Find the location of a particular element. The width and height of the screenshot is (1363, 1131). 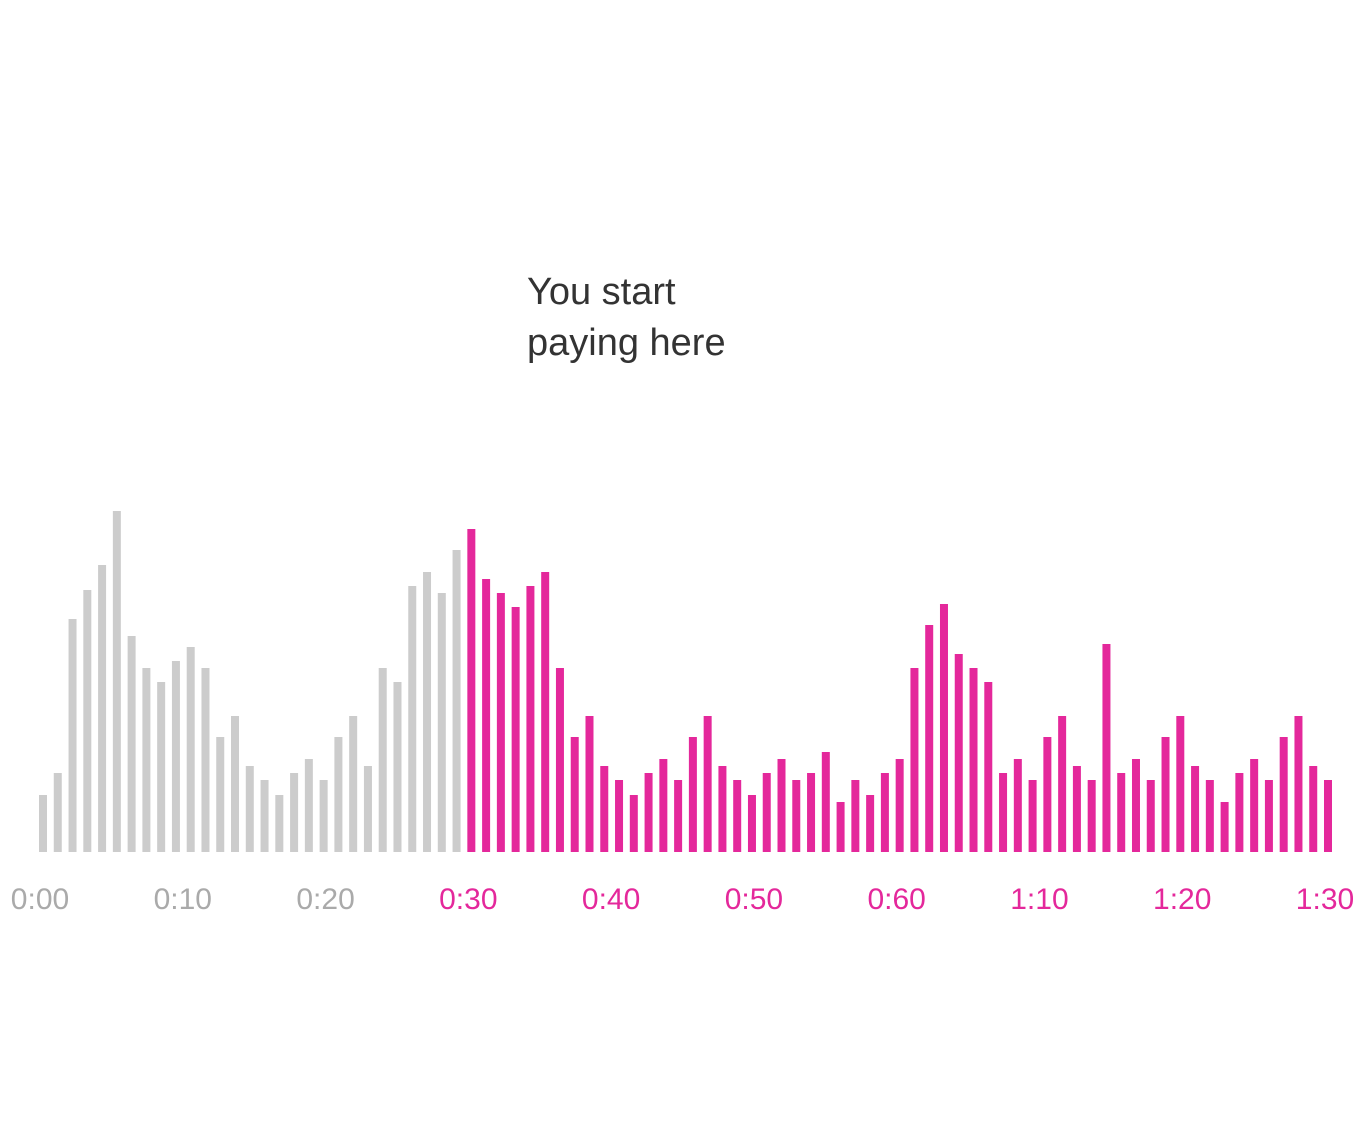

annotation: paying here is located at coordinates (626, 343).